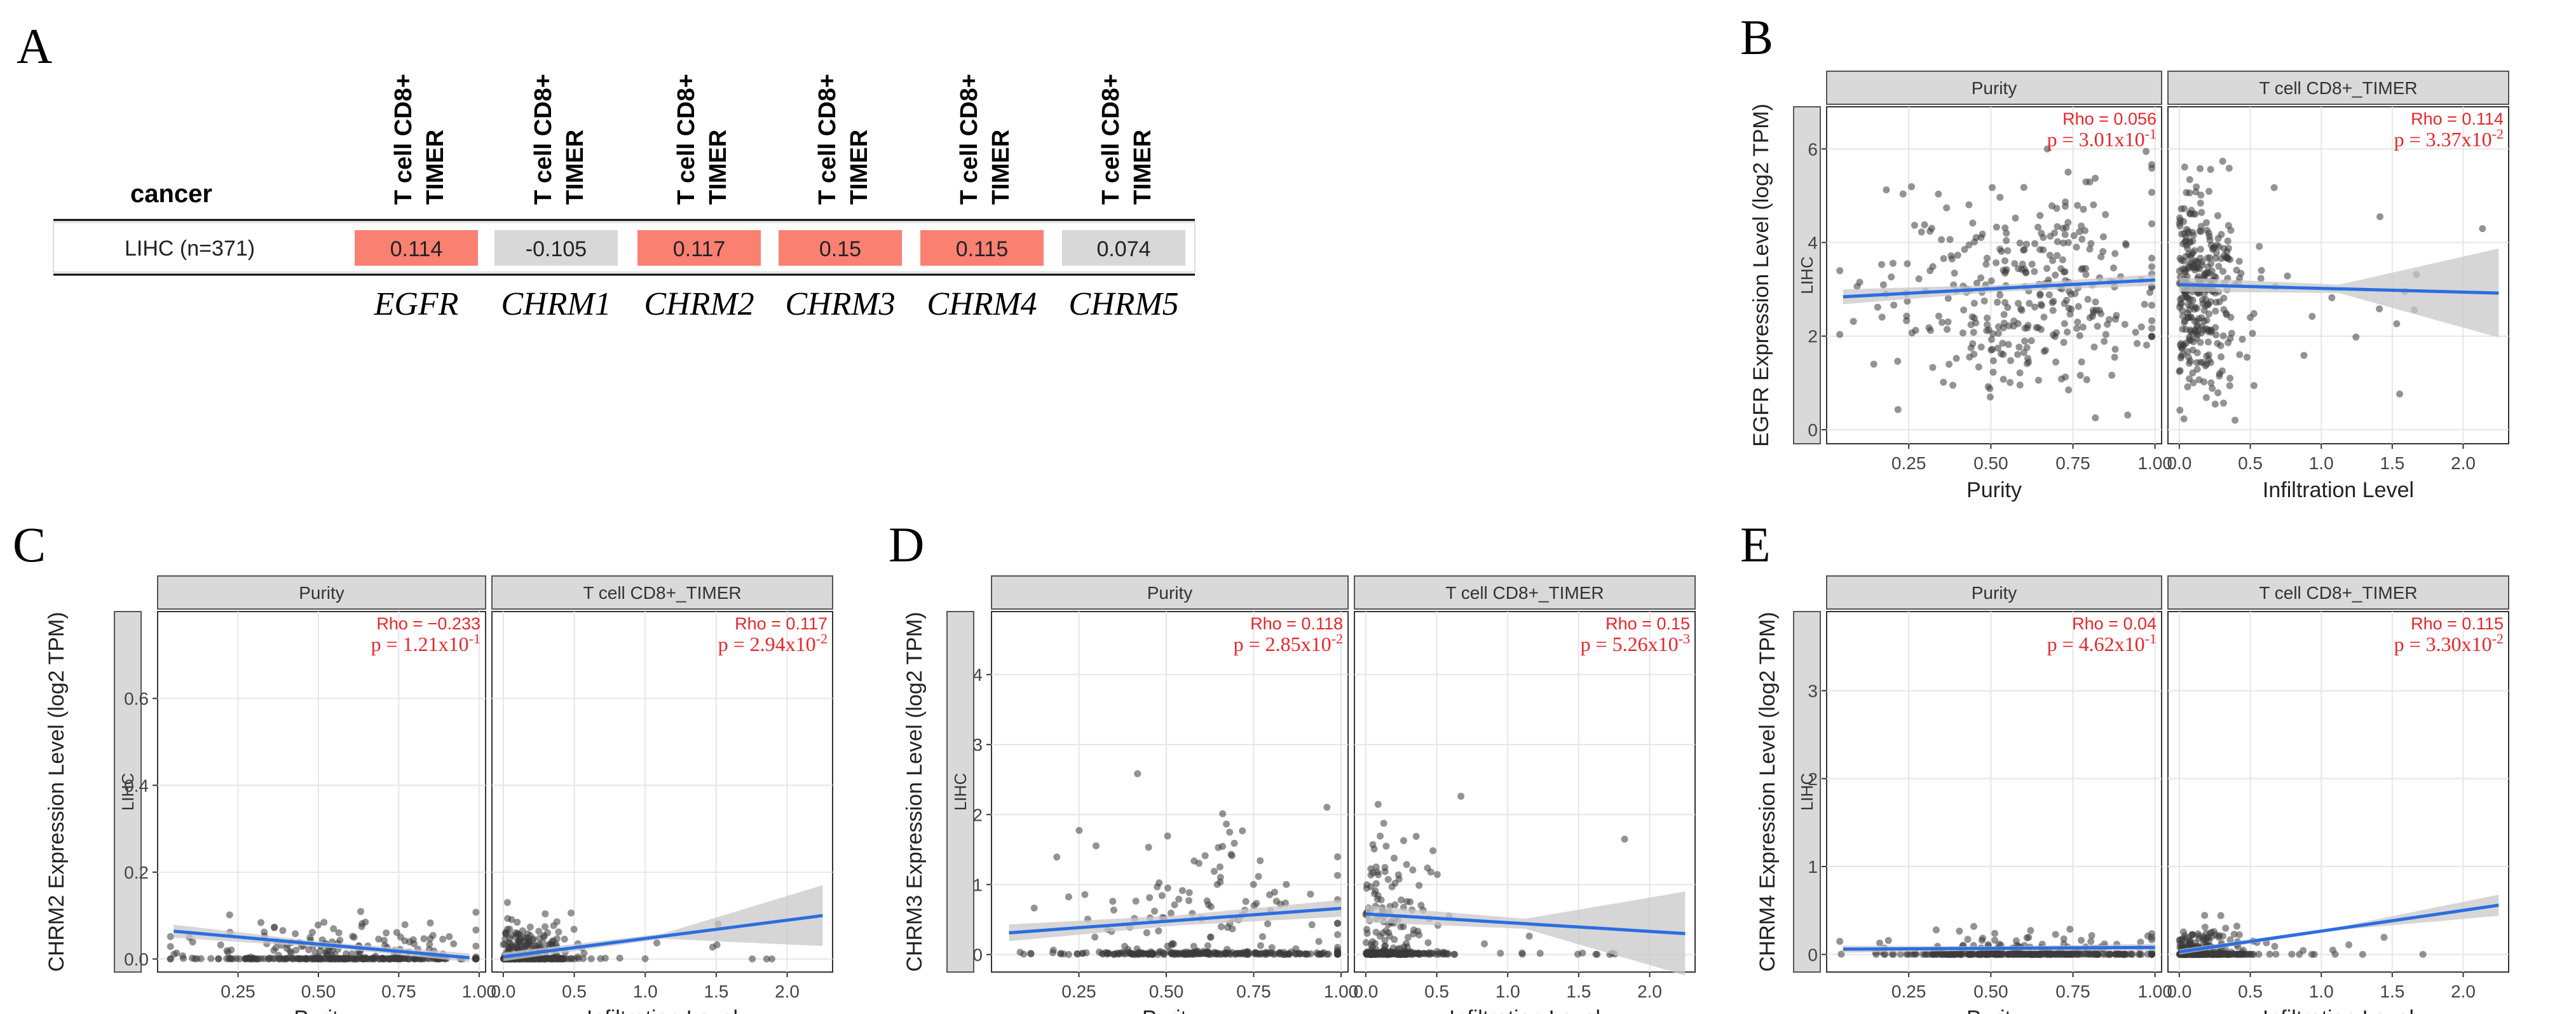 The height and width of the screenshot is (1014, 2576). What do you see at coordinates (1341, 991) in the screenshot?
I see `x-tick-label: 1.00` at bounding box center [1341, 991].